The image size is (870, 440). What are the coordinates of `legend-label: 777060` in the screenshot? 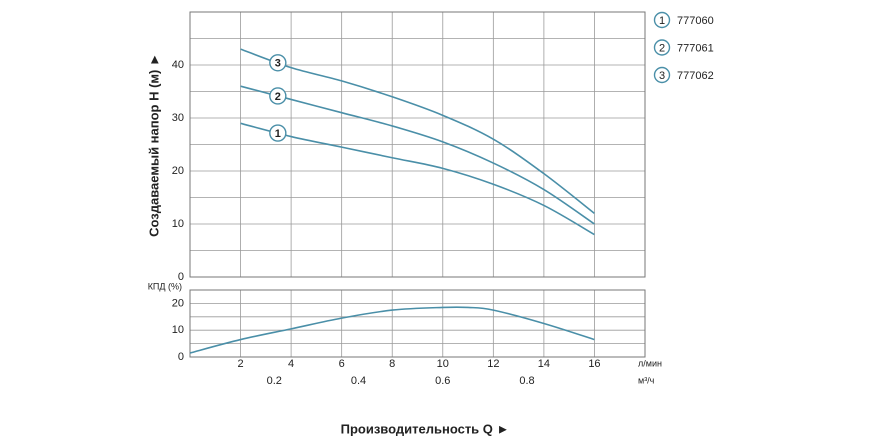 It's located at (695, 21).